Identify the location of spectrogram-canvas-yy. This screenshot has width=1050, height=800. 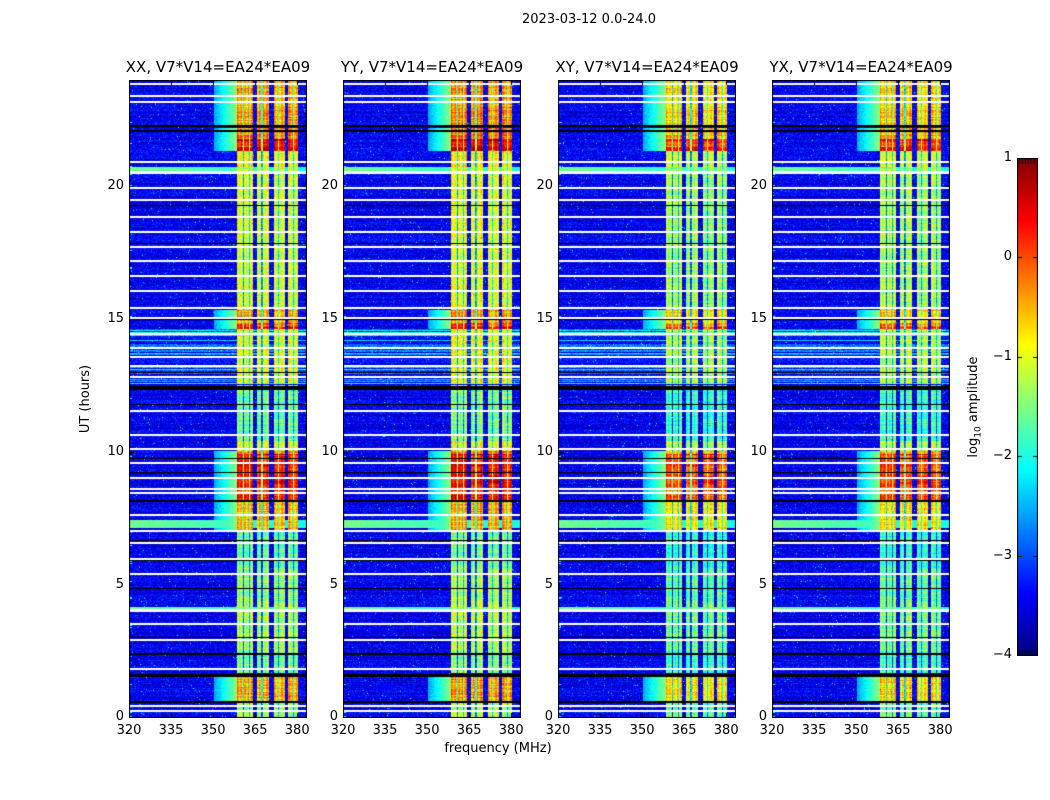
(432, 399).